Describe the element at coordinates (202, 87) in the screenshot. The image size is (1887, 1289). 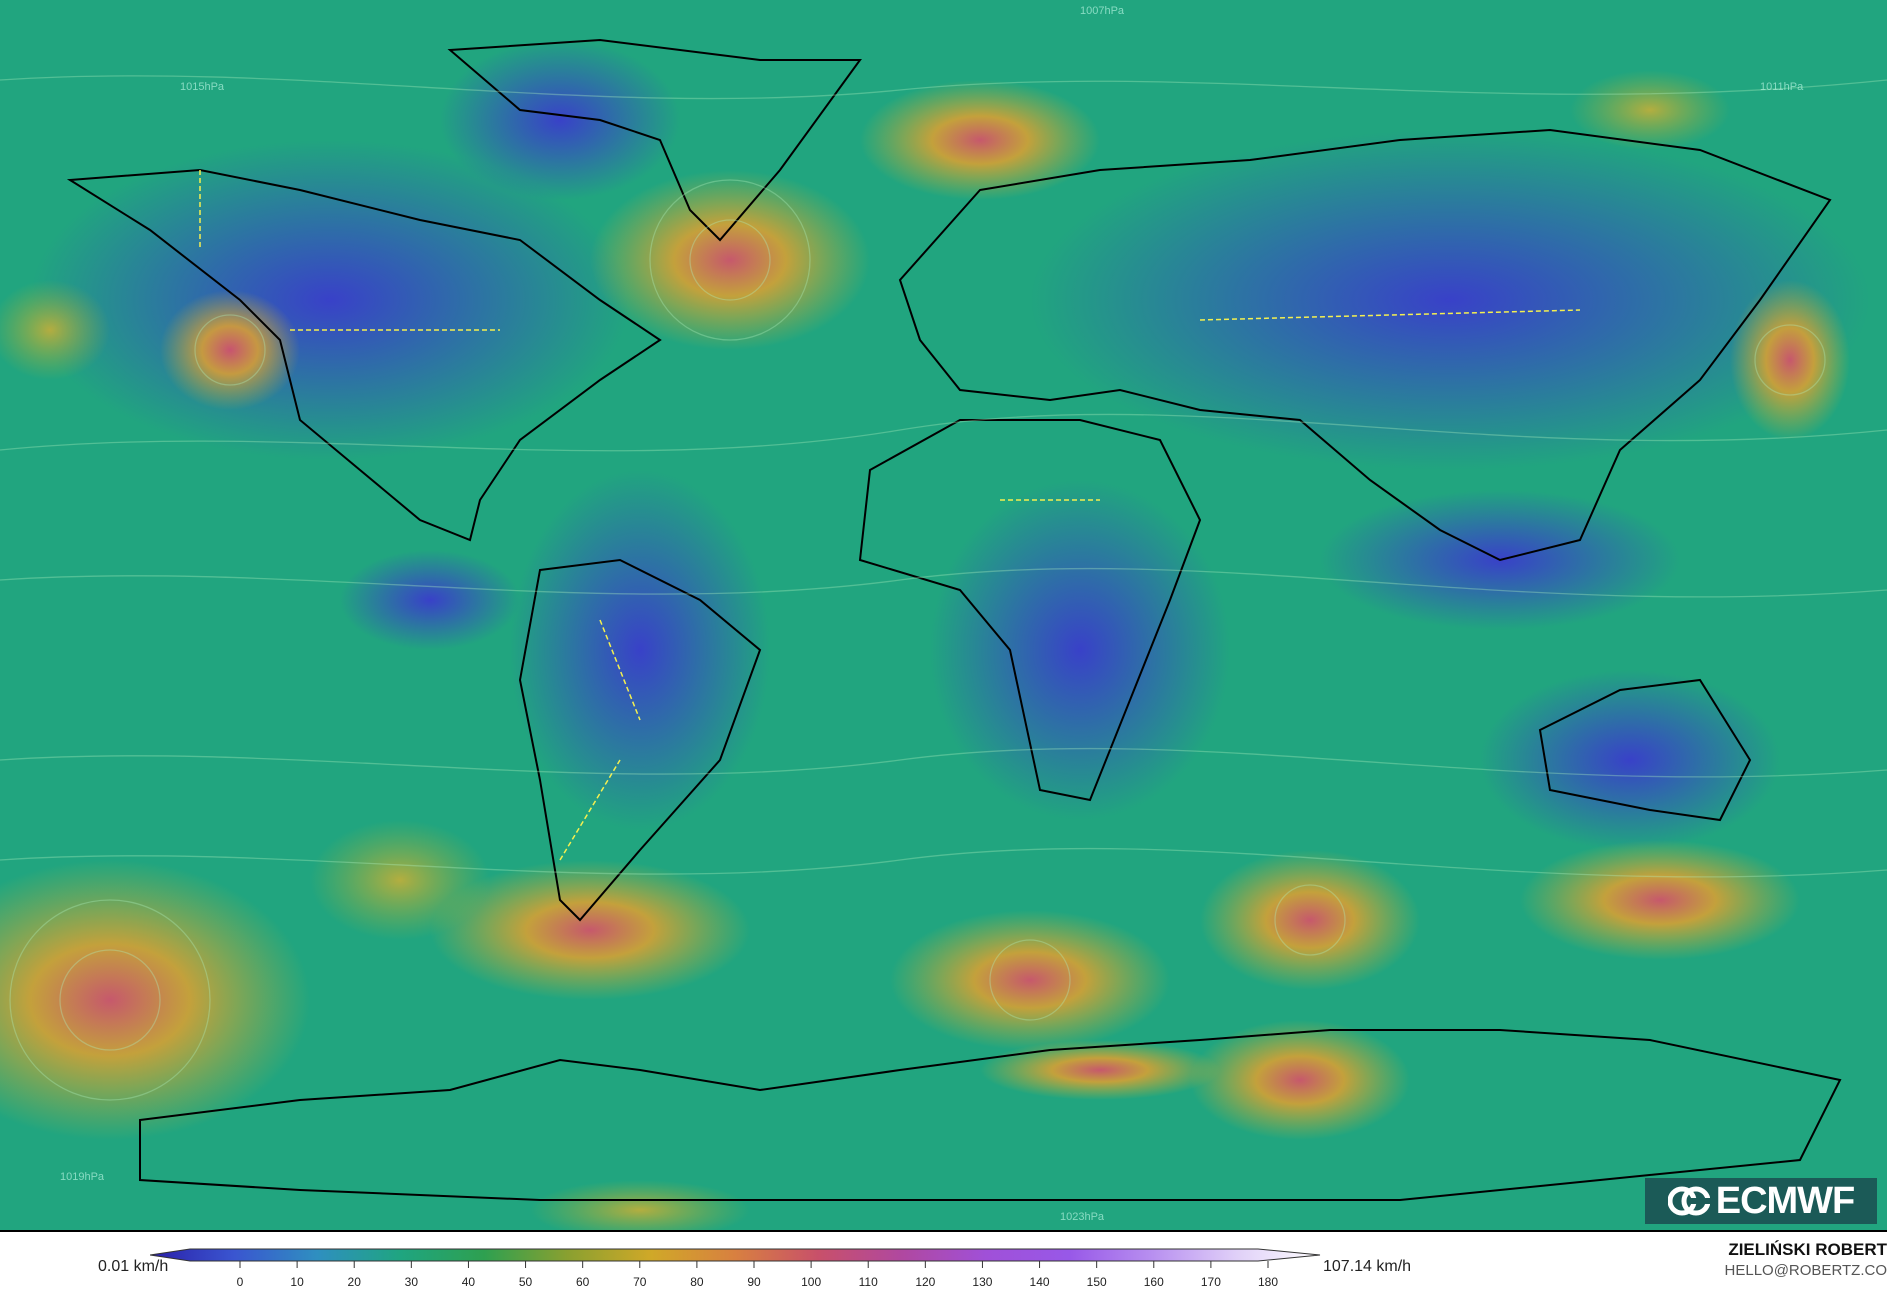
I see `isobar-label: 1015hPa` at that location.